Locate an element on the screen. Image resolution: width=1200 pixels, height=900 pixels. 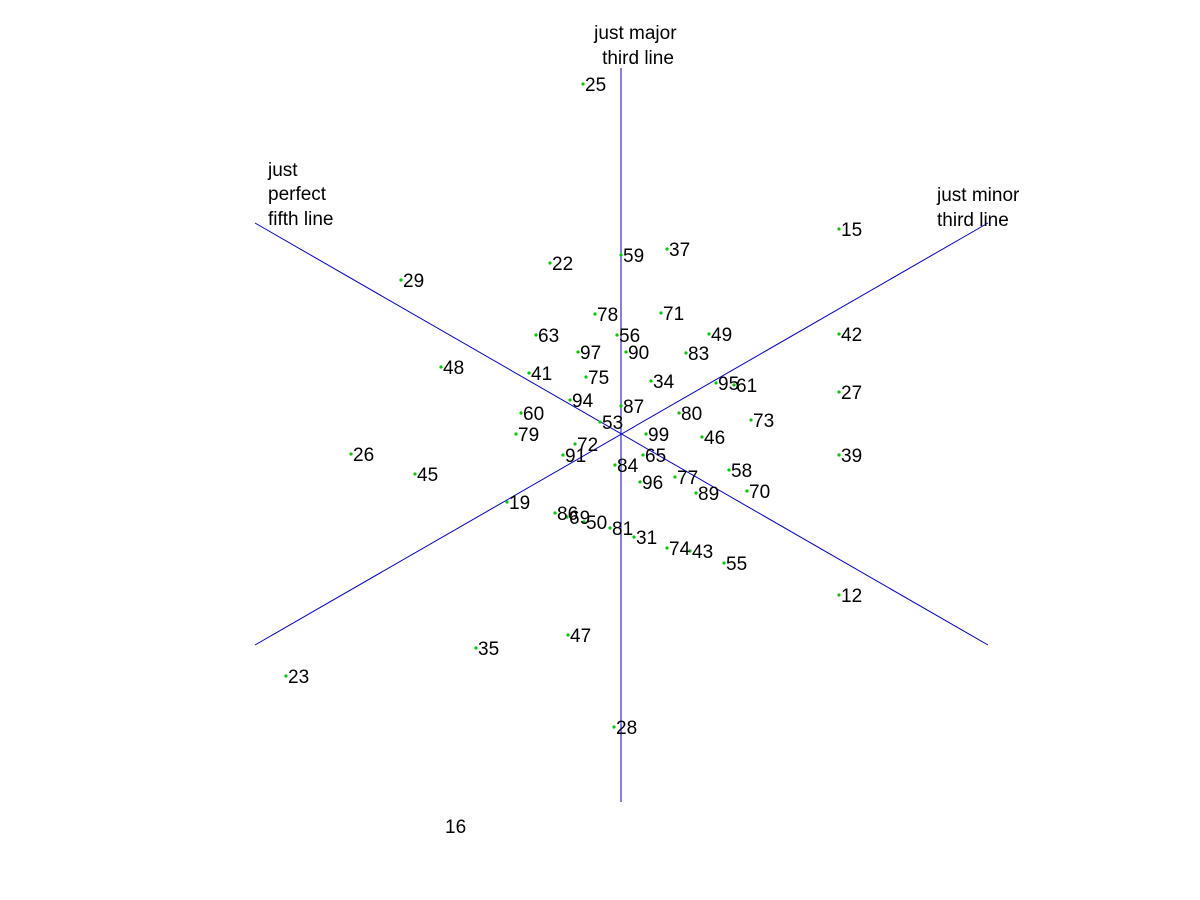
point-label: 60 is located at coordinates (533, 414).